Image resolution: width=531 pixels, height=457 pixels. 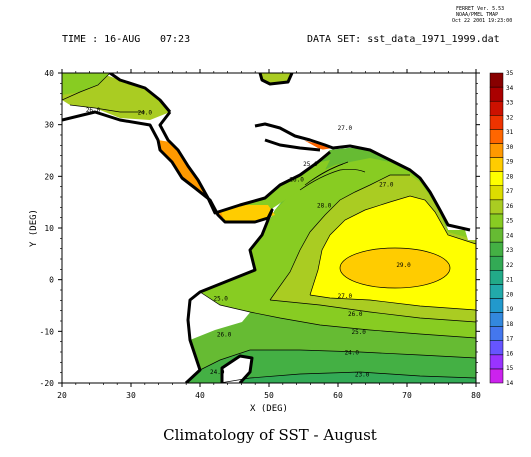 What do you see at coordinates (510, 309) in the screenshot?
I see `colorbar-label: 19` at bounding box center [510, 309].